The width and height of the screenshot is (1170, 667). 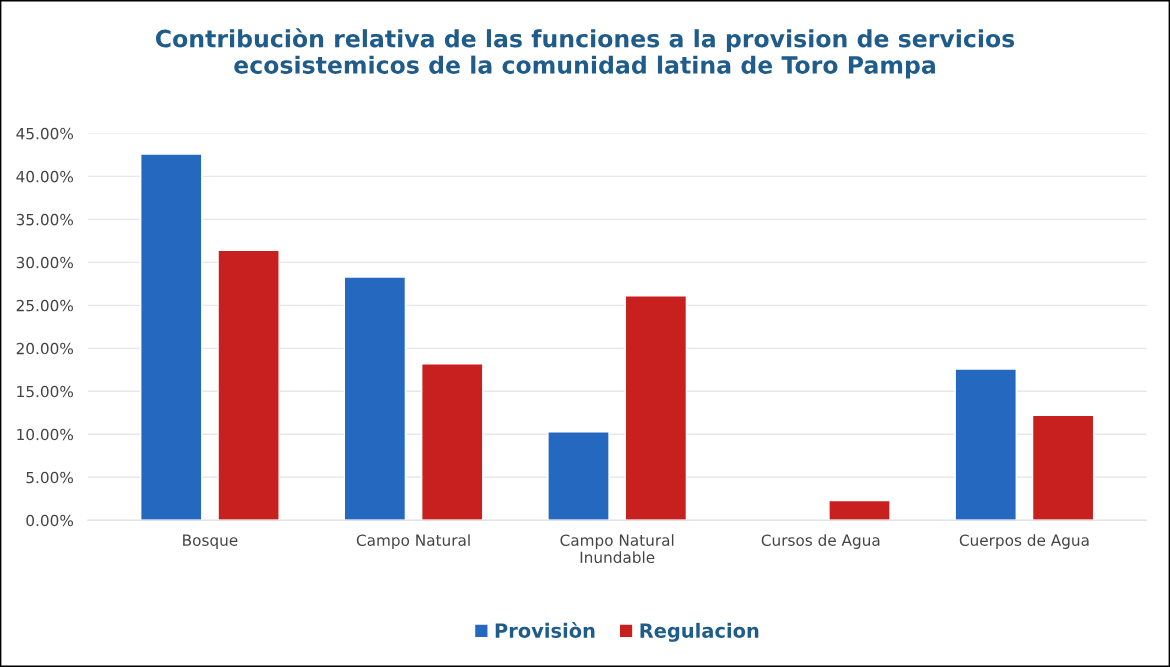 What do you see at coordinates (617, 549) in the screenshot?
I see `x-tick-label: Campo Natural Inundable` at bounding box center [617, 549].